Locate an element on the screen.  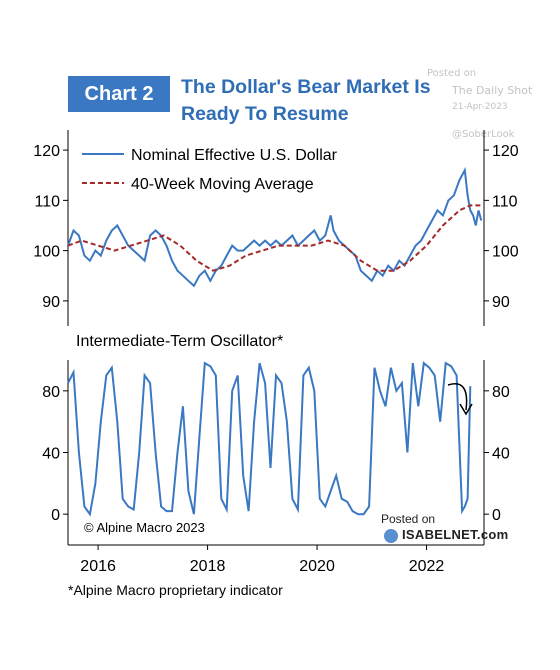
bottom-right-tick-label: 80 is located at coordinates (501, 392).